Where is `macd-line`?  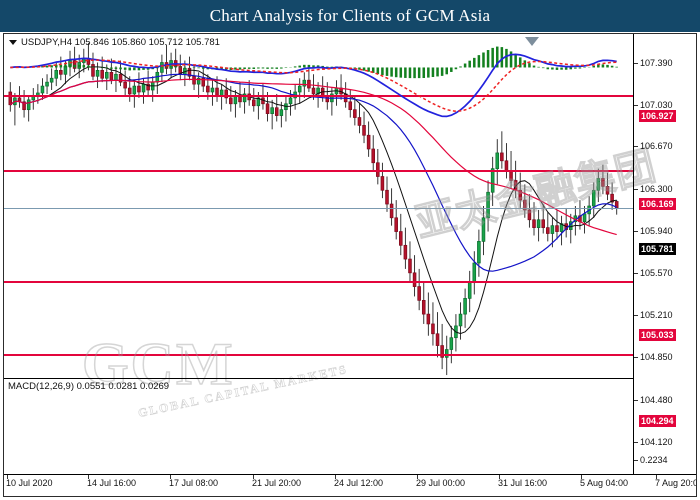 macd-line is located at coordinates (313, 85).